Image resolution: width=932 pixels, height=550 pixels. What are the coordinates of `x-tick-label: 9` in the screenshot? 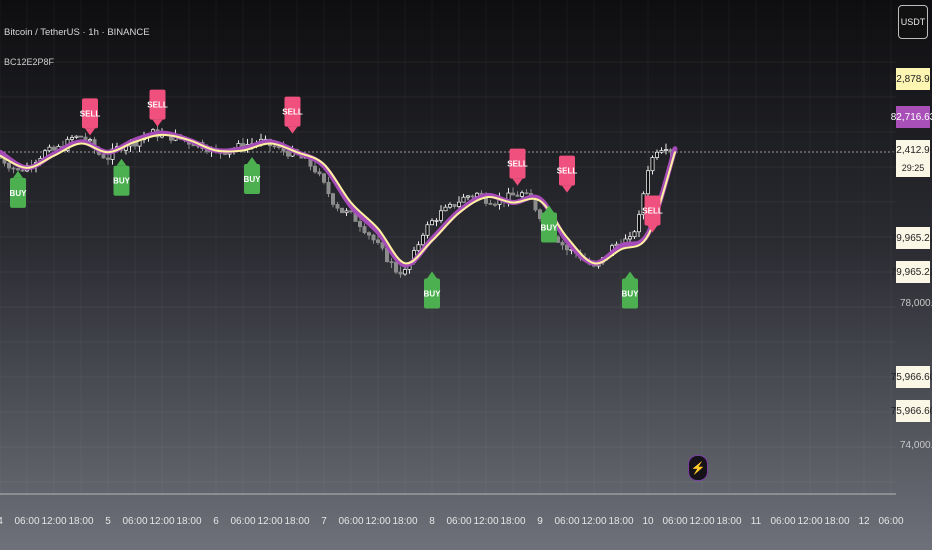 It's located at (540, 521).